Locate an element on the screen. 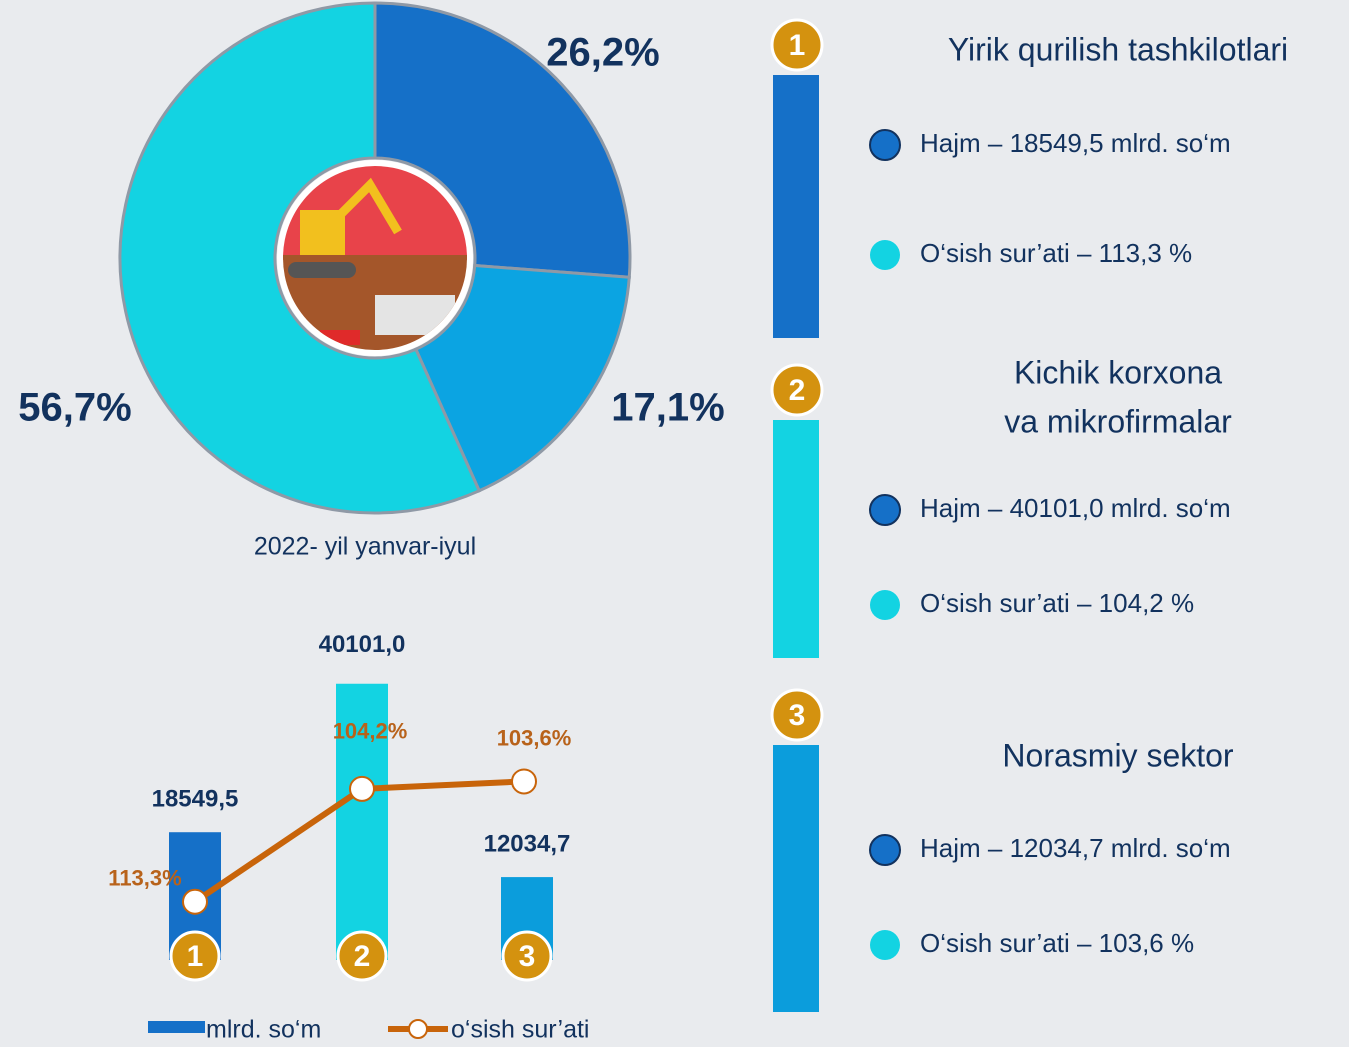  legend-label: mlrd. so‘m is located at coordinates (263, 1030).